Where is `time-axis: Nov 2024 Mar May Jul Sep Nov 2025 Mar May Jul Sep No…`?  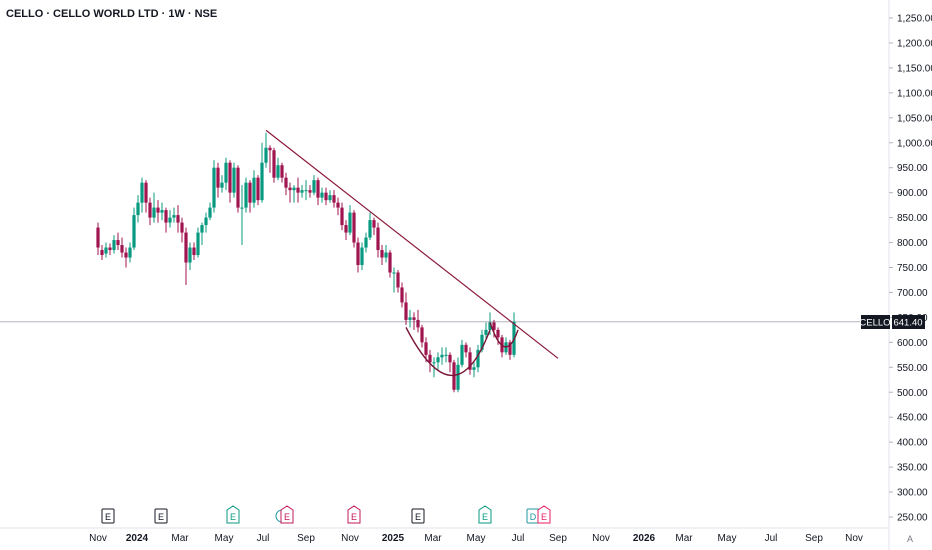
time-axis: Nov 2024 Mar May Jul Sep Nov 2025 Mar May Jul Sep No… is located at coordinates (476, 538).